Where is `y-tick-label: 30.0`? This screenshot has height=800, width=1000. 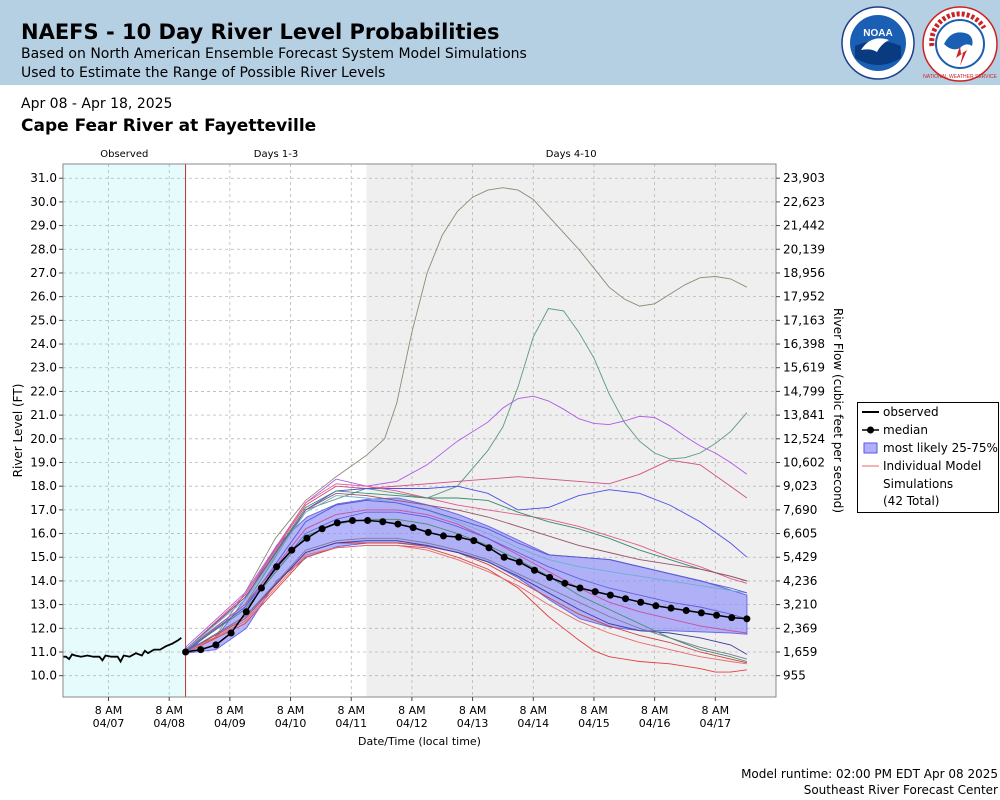
y-tick-label: 30.0 is located at coordinates (43, 202).